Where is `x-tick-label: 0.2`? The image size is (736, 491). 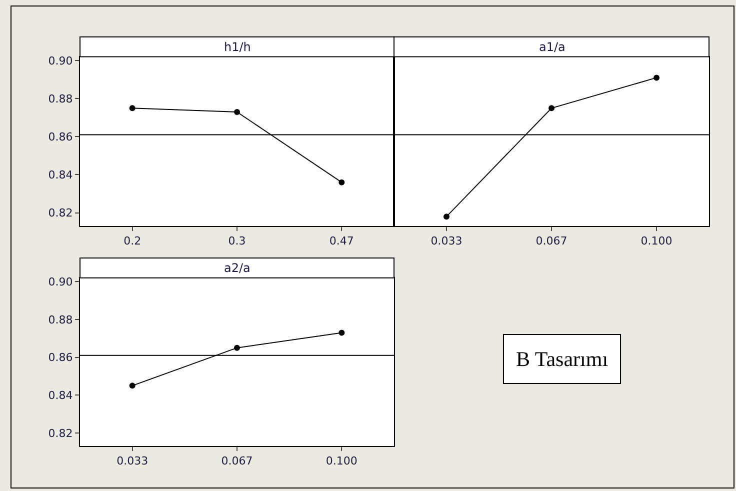 x-tick-label: 0.2 is located at coordinates (133, 241).